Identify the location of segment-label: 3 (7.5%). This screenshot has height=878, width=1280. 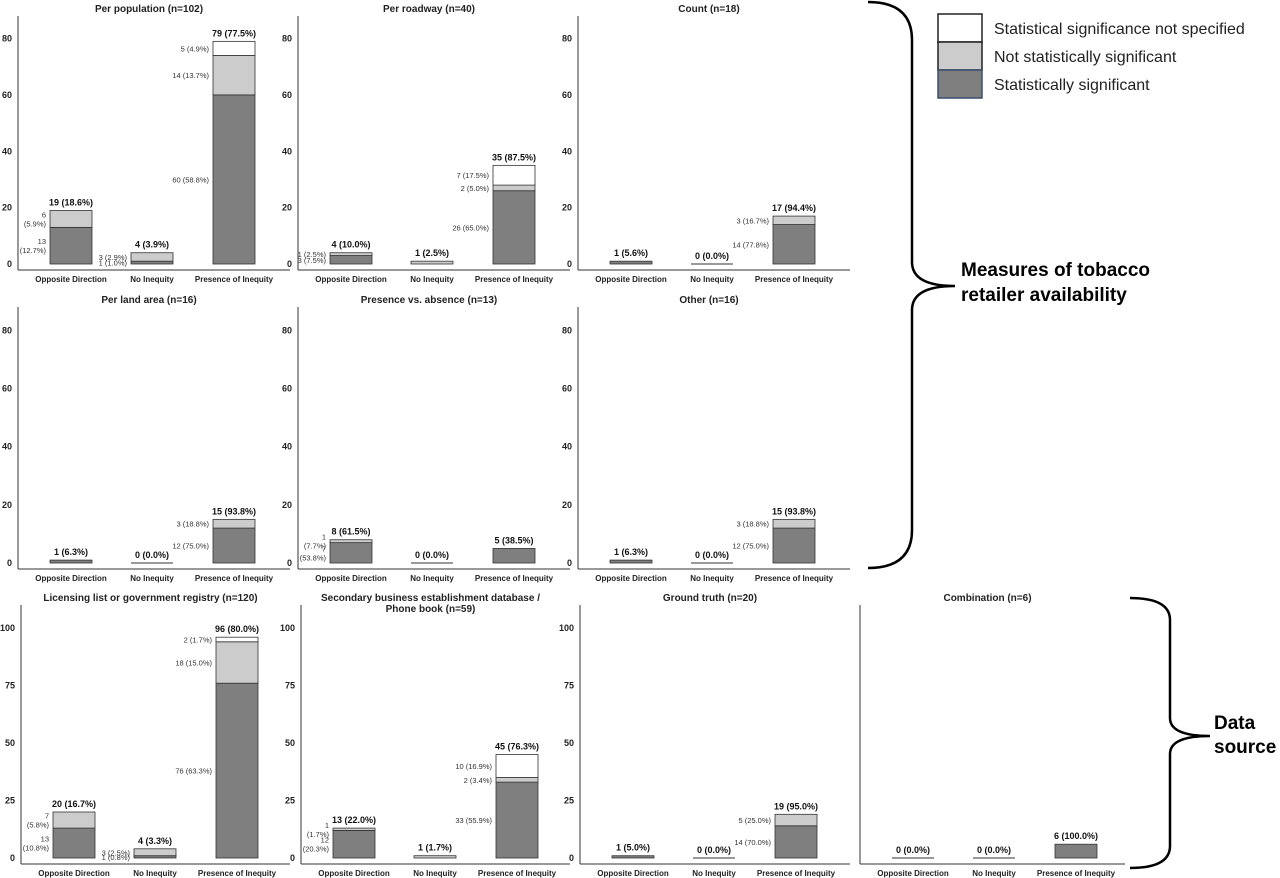
(312, 260).